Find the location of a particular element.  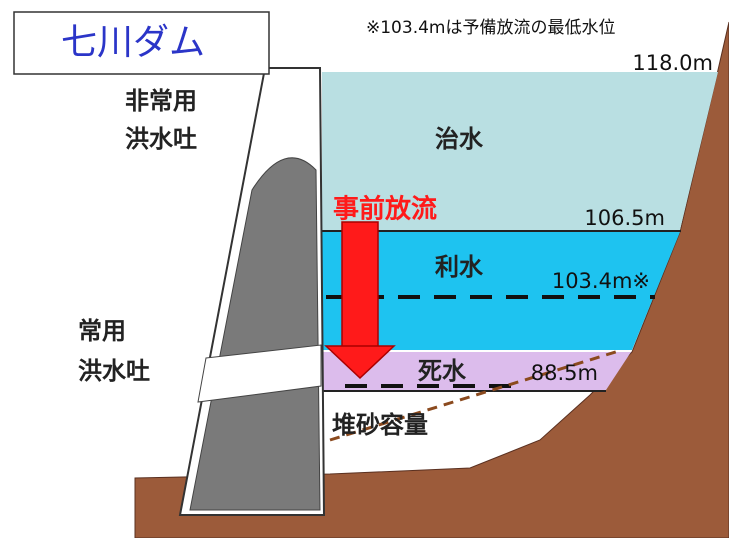

level-dead: 88.5m is located at coordinates (564, 373).